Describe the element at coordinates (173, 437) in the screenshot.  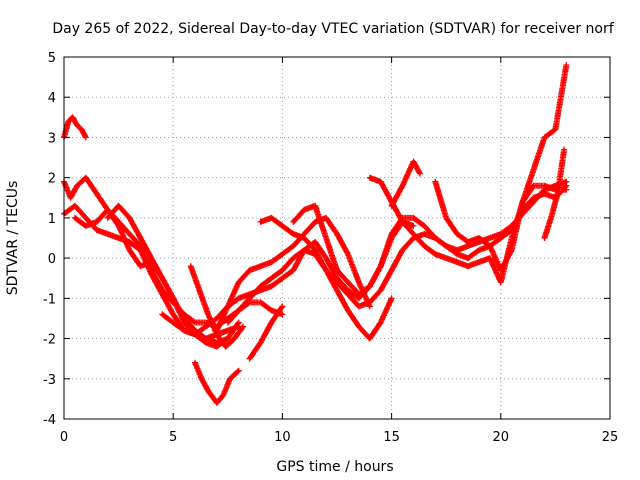
I see `x-tick-label: 5` at that location.